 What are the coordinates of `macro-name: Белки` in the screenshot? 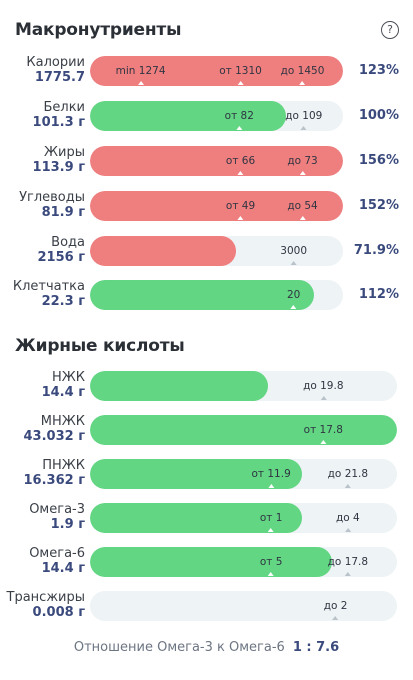 It's located at (64, 107).